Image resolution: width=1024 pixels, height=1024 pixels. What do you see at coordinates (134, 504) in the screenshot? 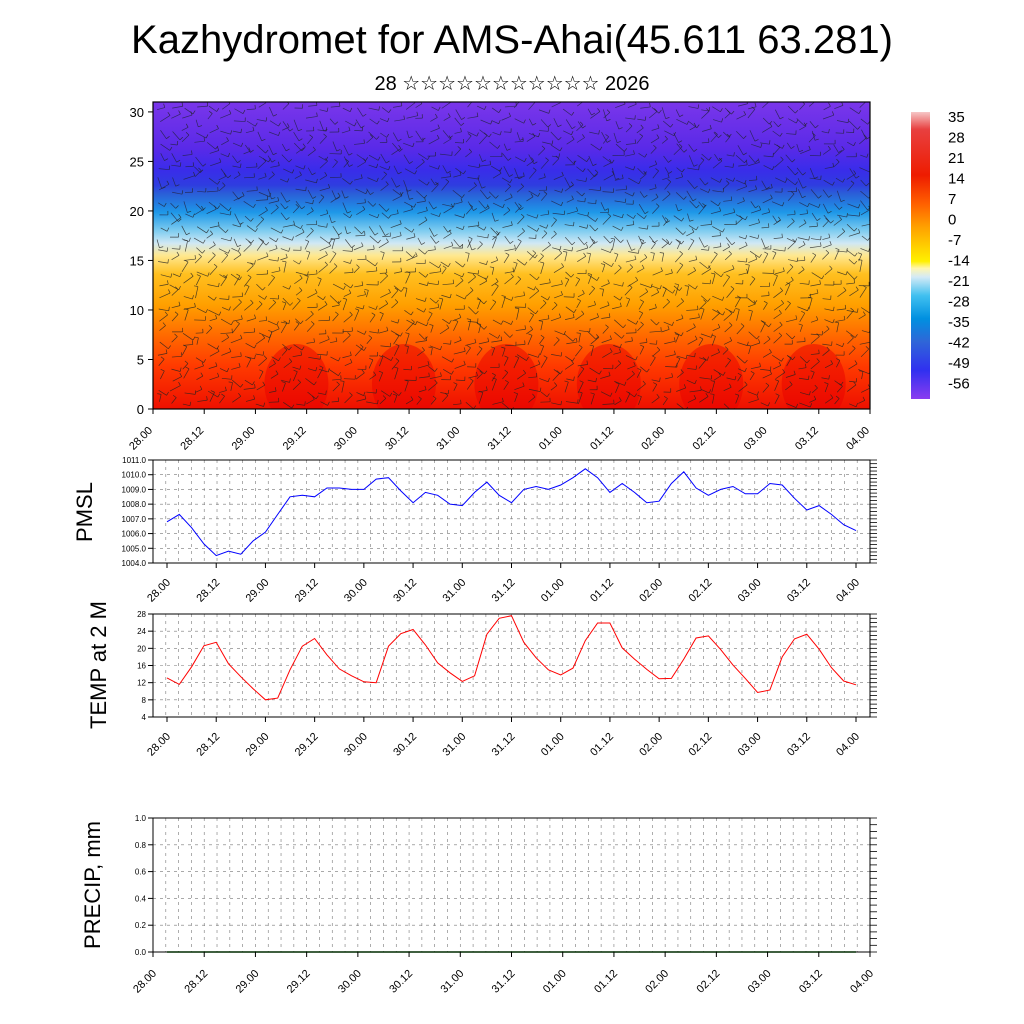
I see `y-tick-label: 1008.0` at bounding box center [134, 504].